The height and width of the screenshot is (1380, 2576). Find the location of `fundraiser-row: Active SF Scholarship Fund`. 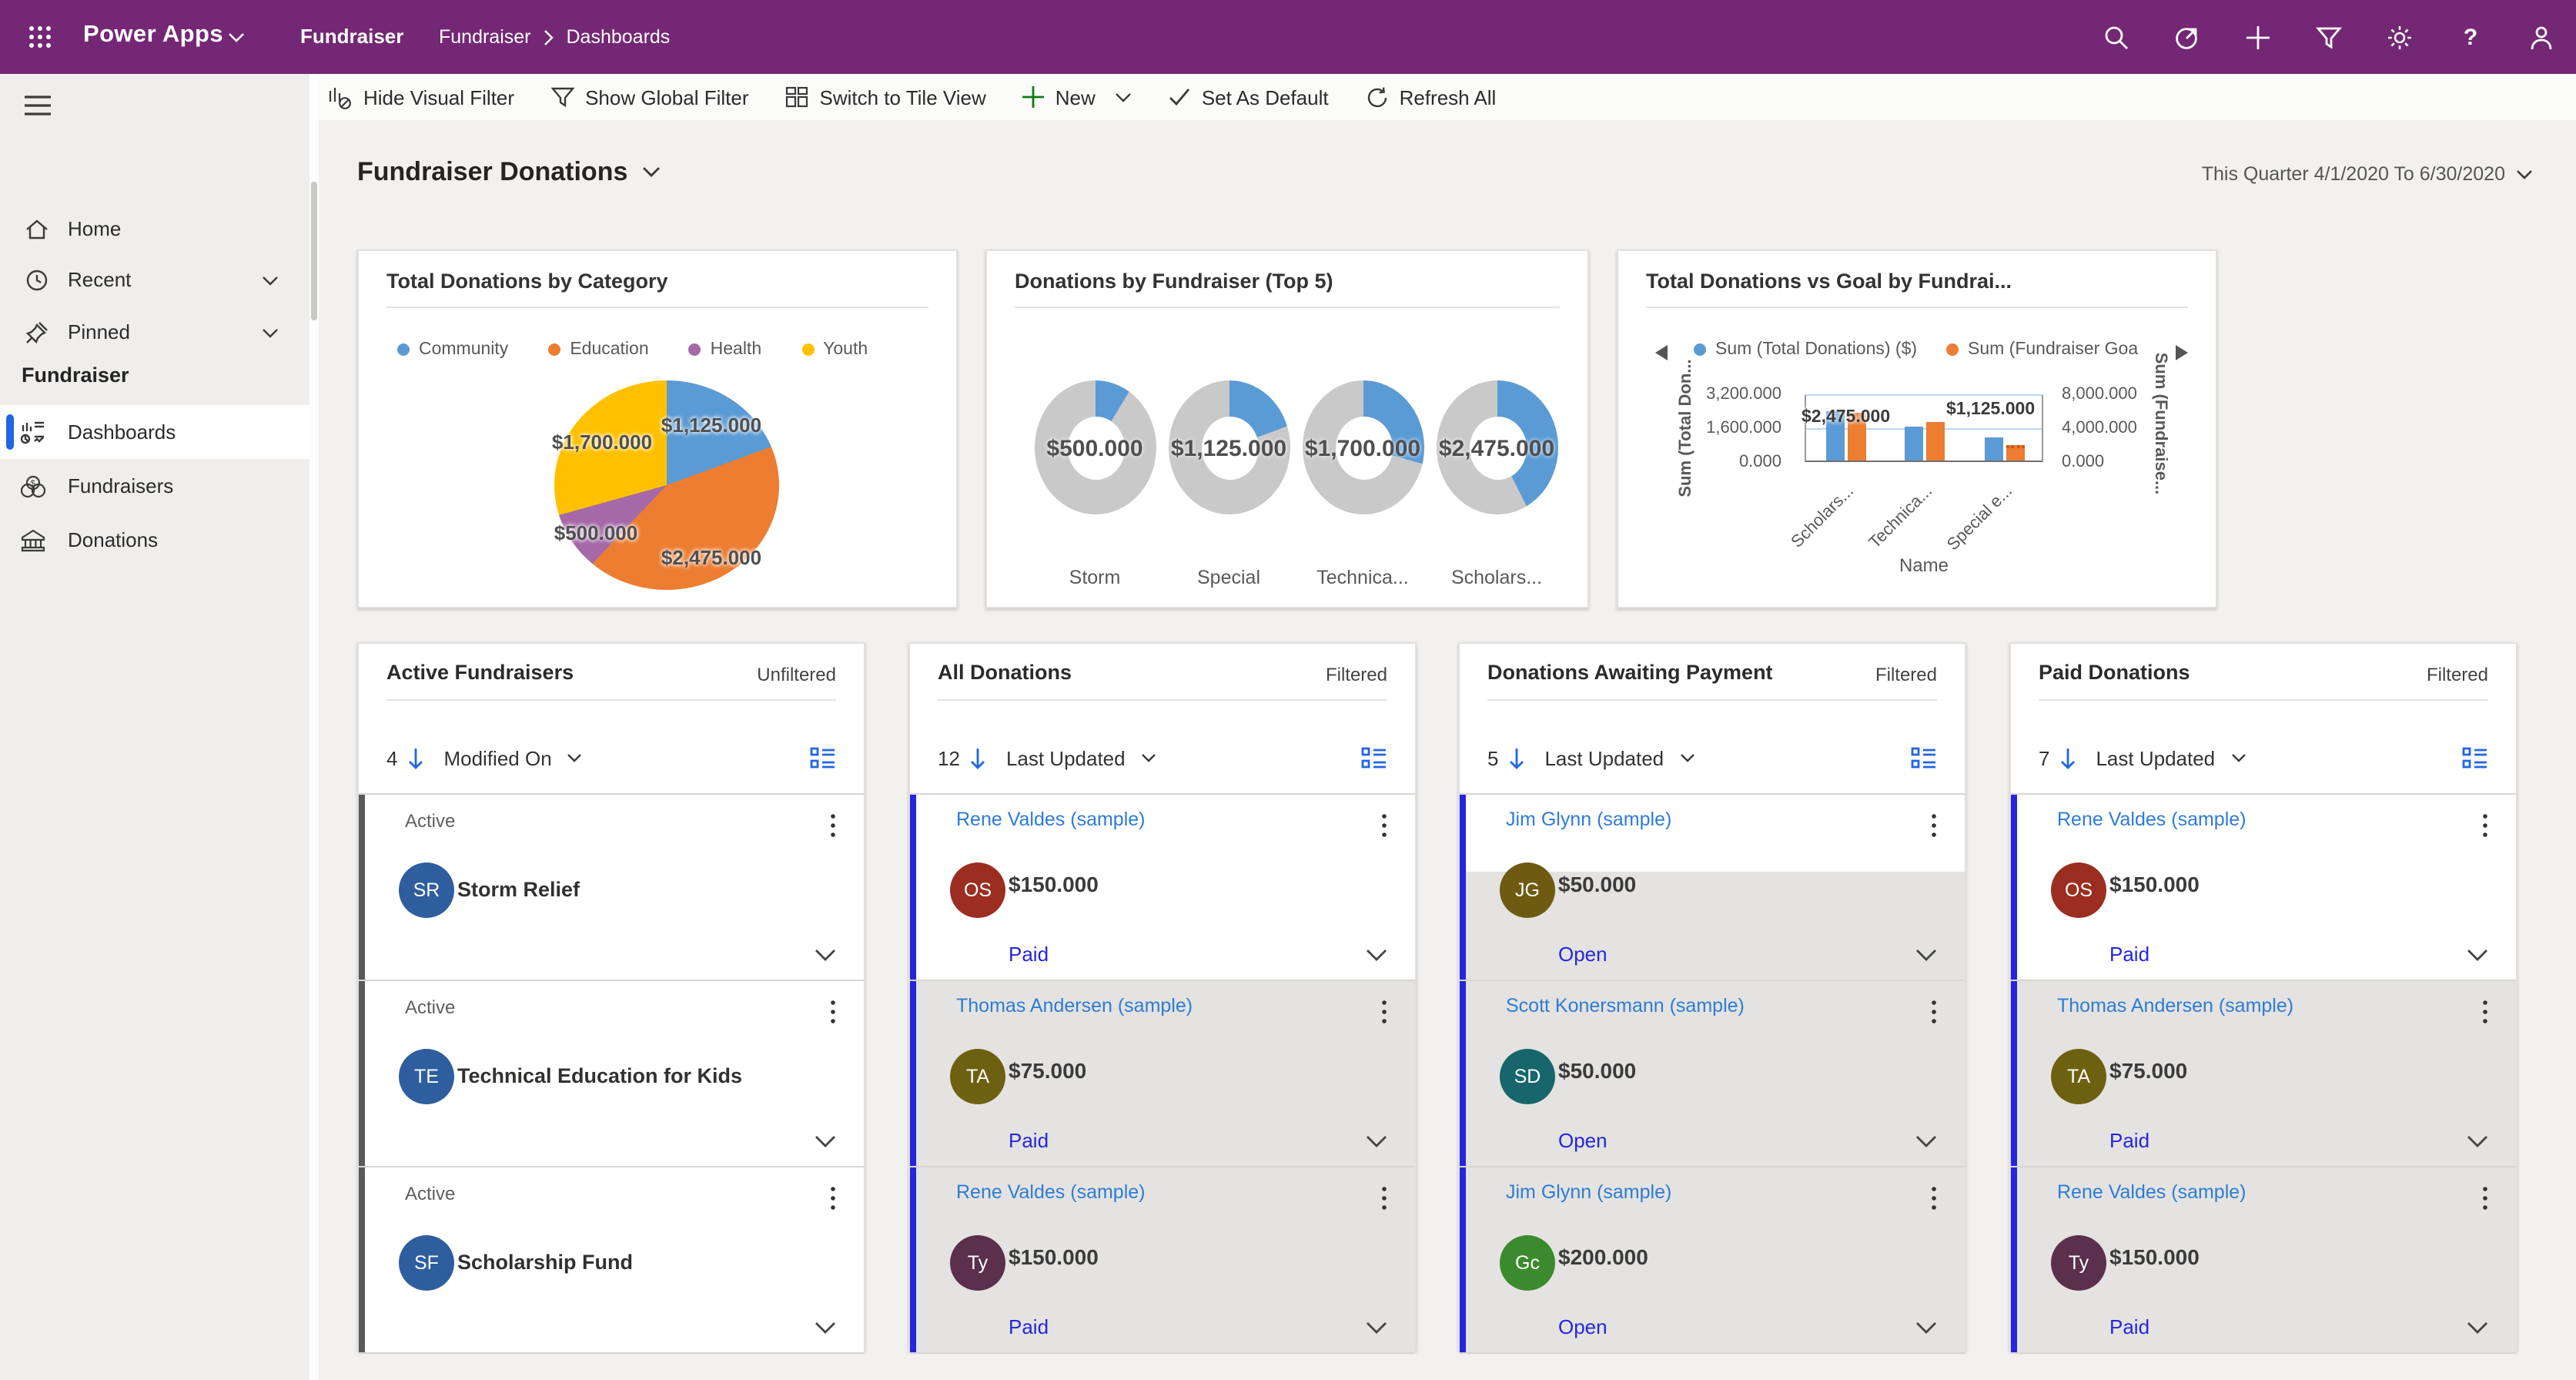

fundraiser-row: Active SF Scholarship Fund is located at coordinates (612, 1260).